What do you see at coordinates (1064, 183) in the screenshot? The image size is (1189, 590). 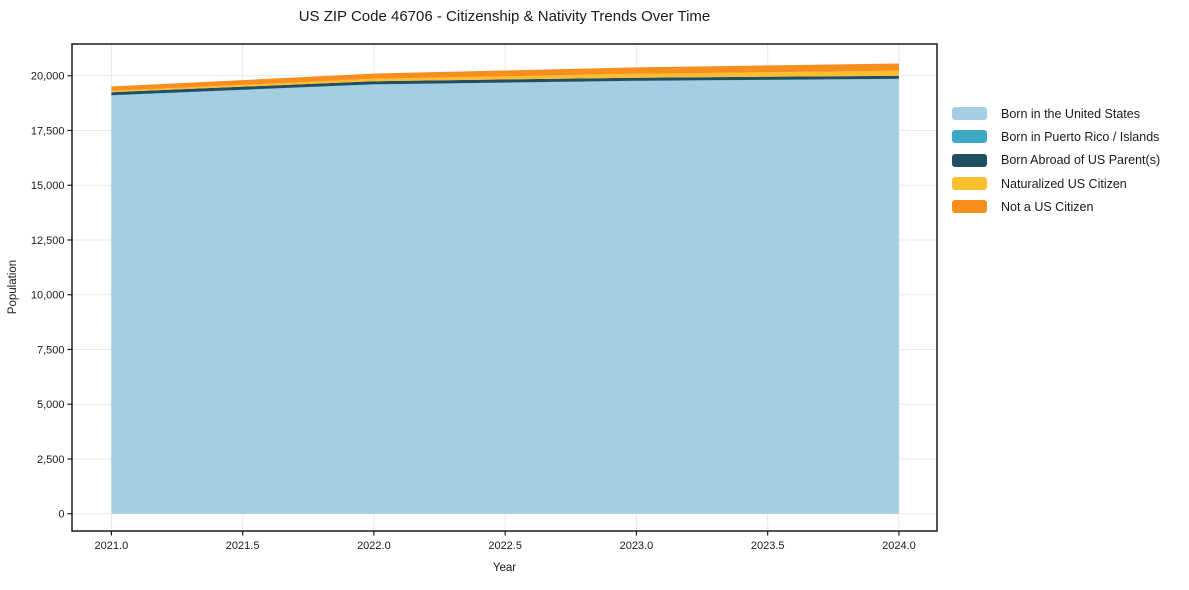 I see `legend-label: Naturalized US Citizen` at bounding box center [1064, 183].